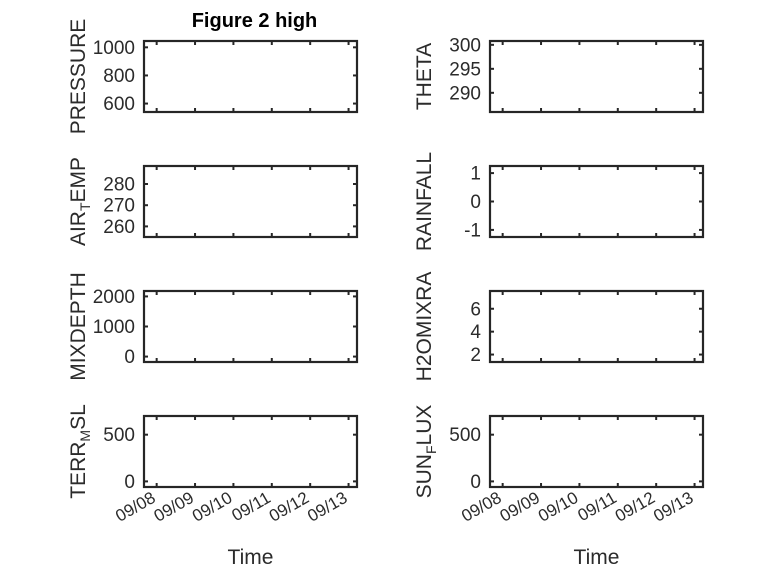  What do you see at coordinates (78, 228) in the screenshot?
I see `y-axis-label-main: AIR` at bounding box center [78, 228].